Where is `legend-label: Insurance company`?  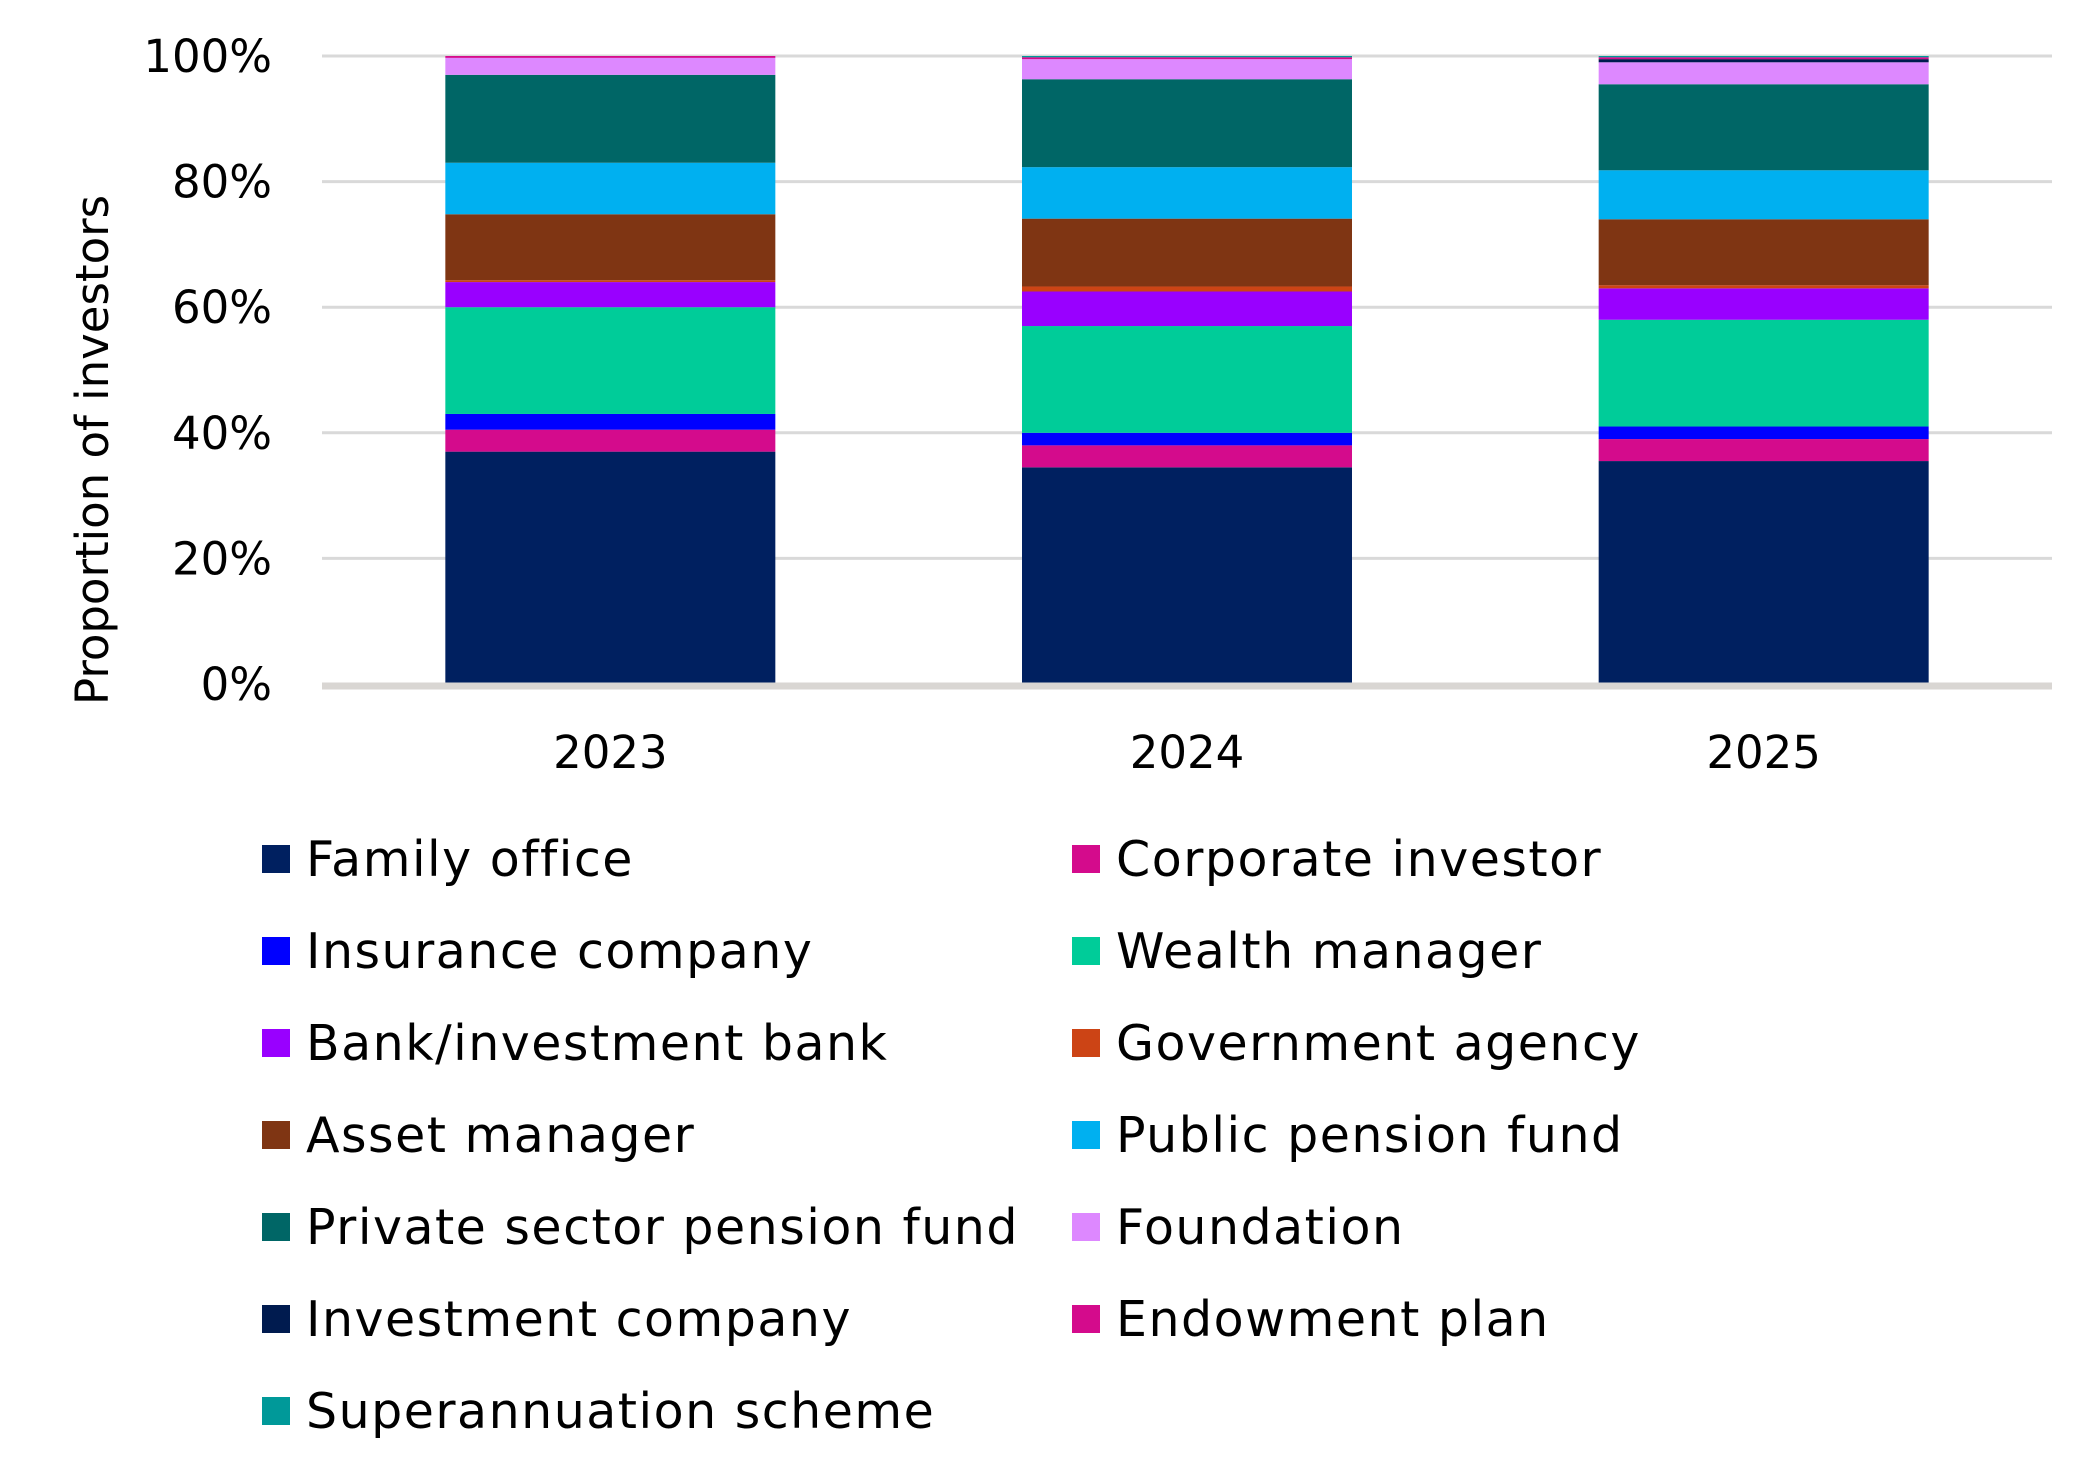
legend-label: Insurance company is located at coordinates (559, 951).